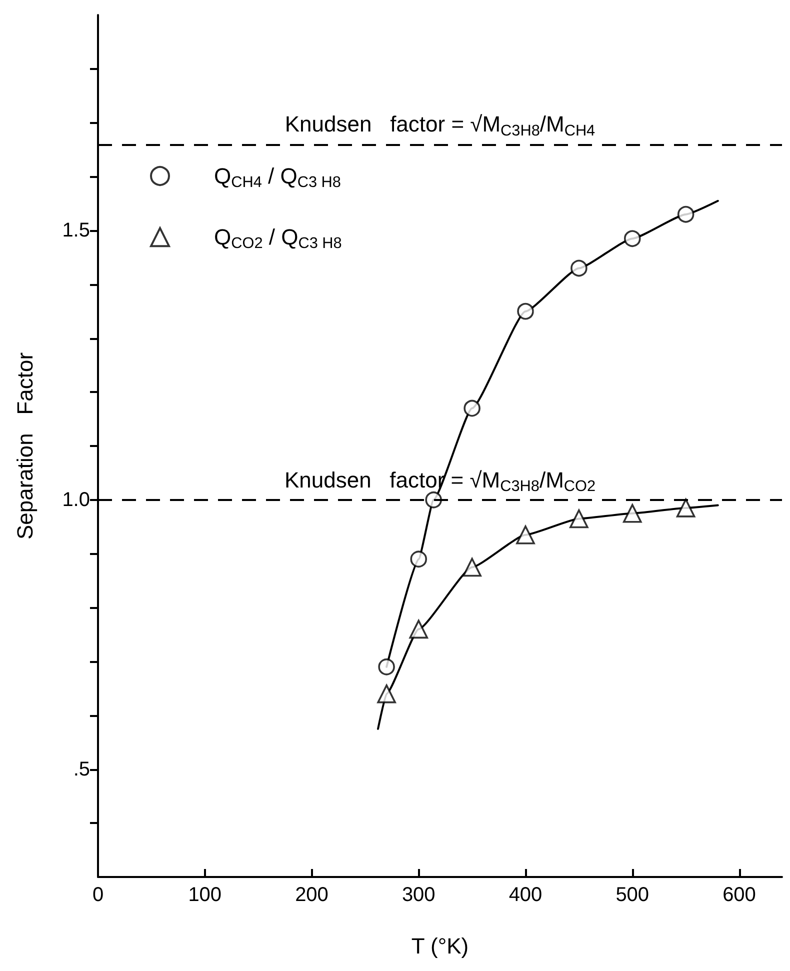 This screenshot has height=971, width=790. What do you see at coordinates (525, 895) in the screenshot?
I see `x-tick-label: 400` at bounding box center [525, 895].